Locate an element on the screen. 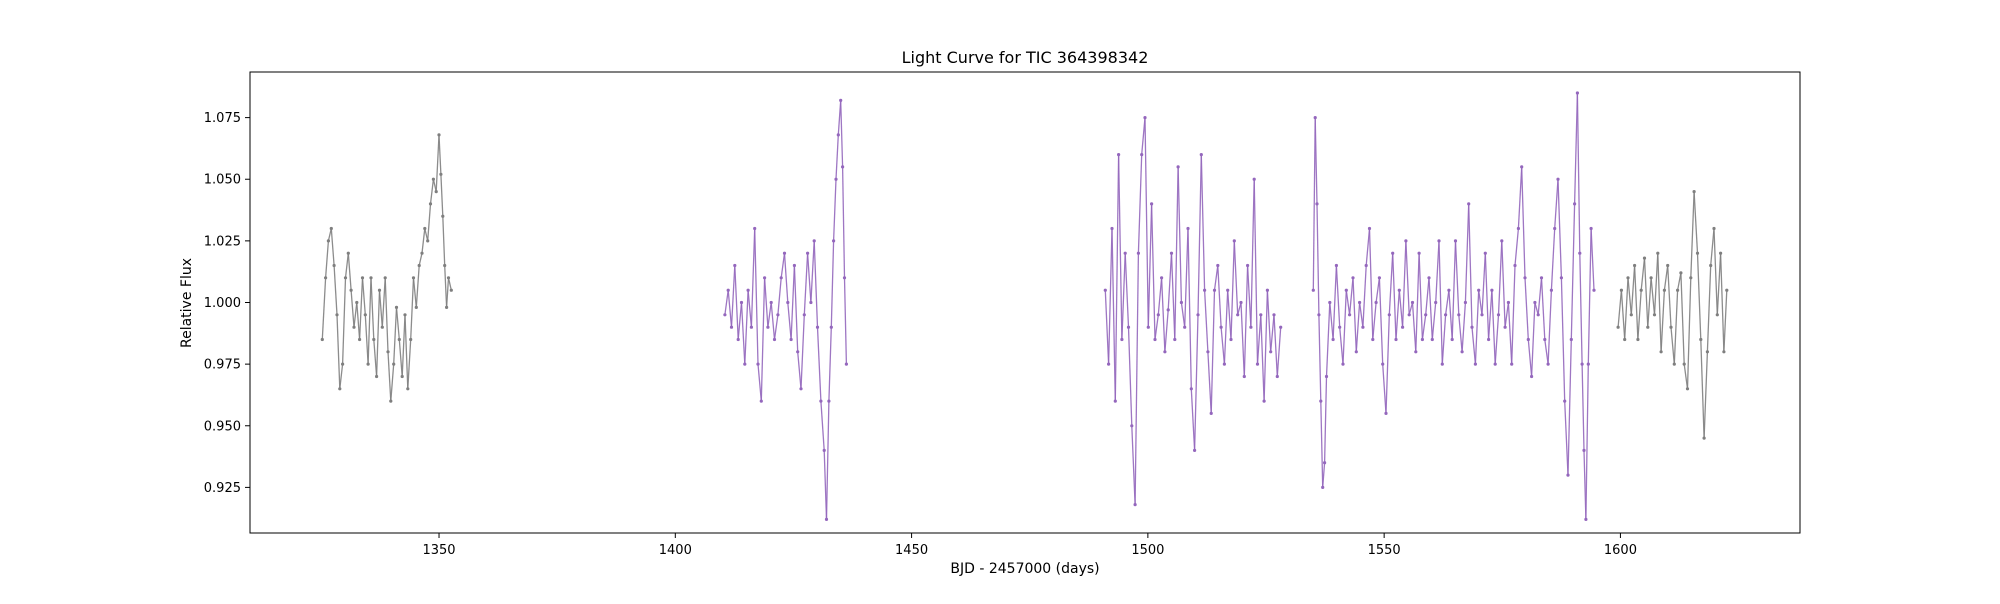  x-tick-label: 1350 is located at coordinates (438, 550).